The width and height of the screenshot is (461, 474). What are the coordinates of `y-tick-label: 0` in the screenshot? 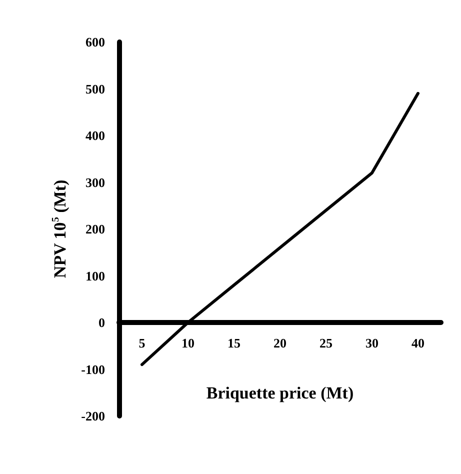 It's located at (101, 322).